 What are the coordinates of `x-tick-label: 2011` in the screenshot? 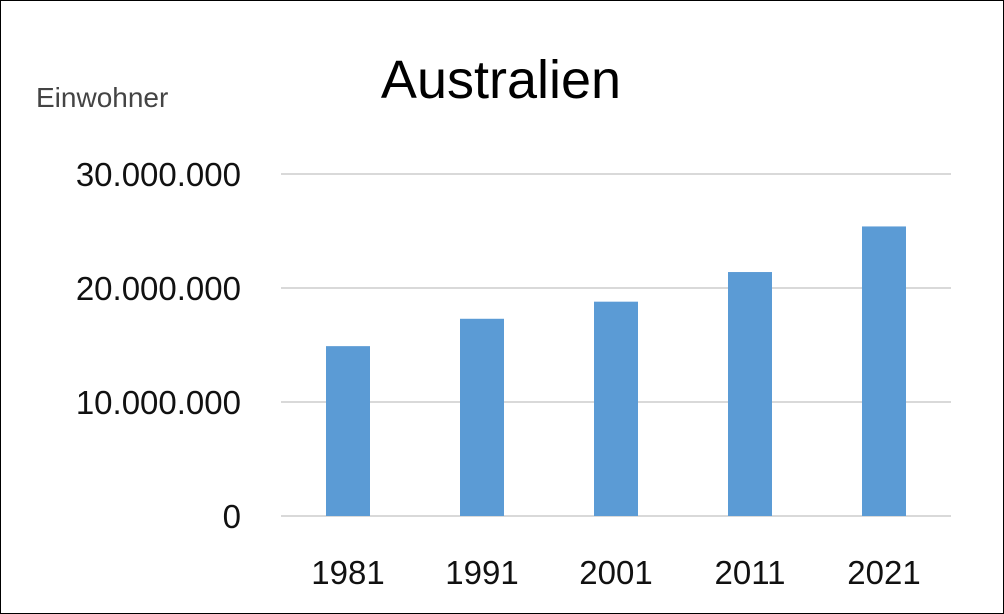 It's located at (750, 572).